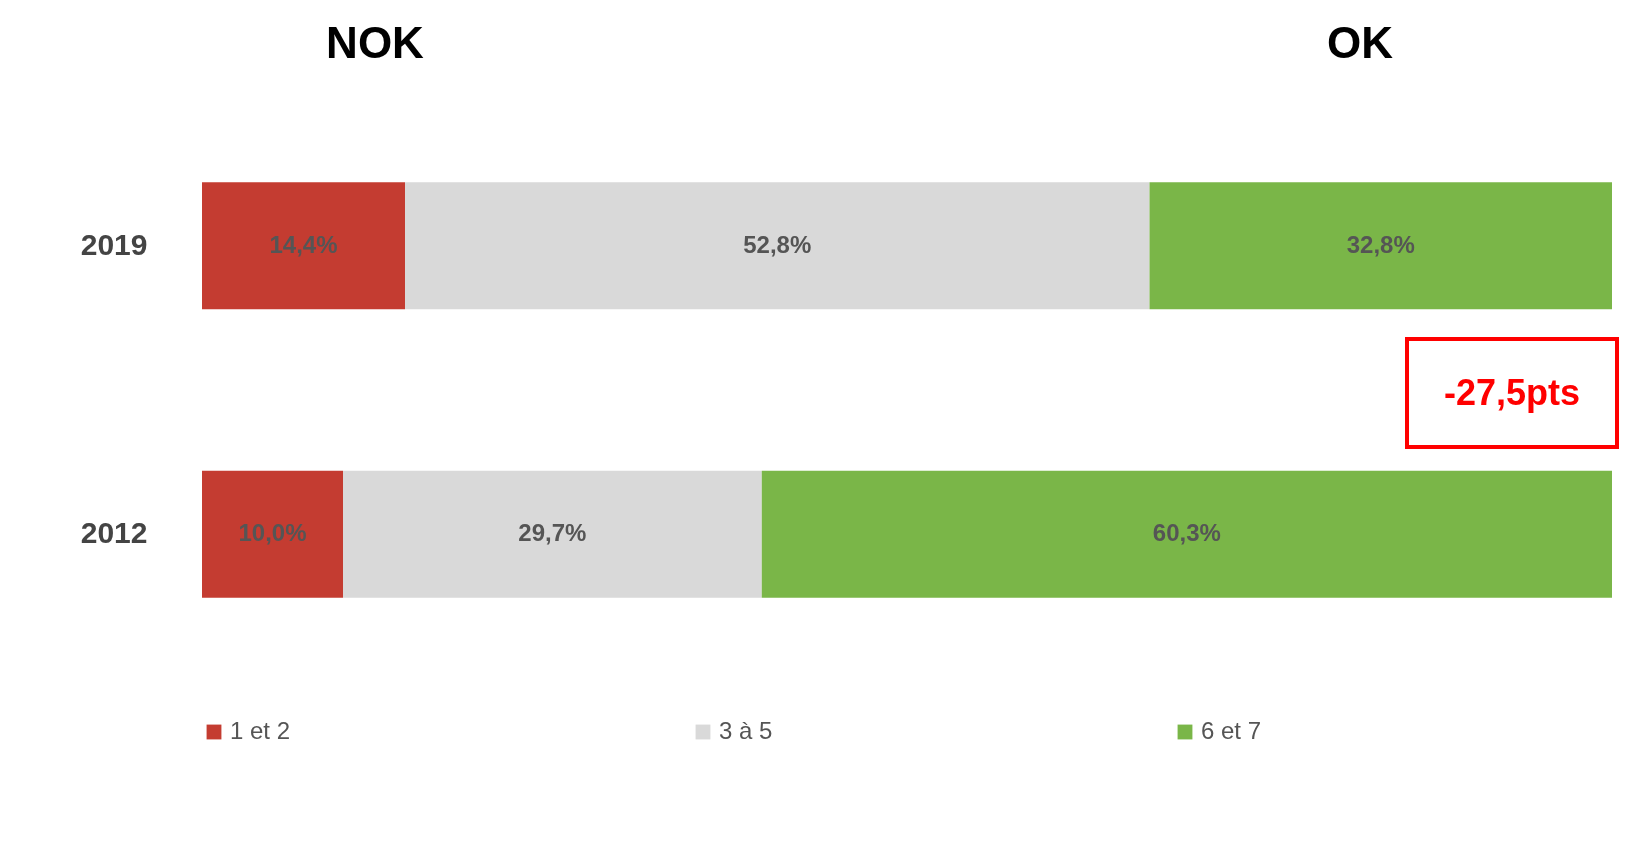  What do you see at coordinates (114, 244) in the screenshot?
I see `y-tick-label: 2019` at bounding box center [114, 244].